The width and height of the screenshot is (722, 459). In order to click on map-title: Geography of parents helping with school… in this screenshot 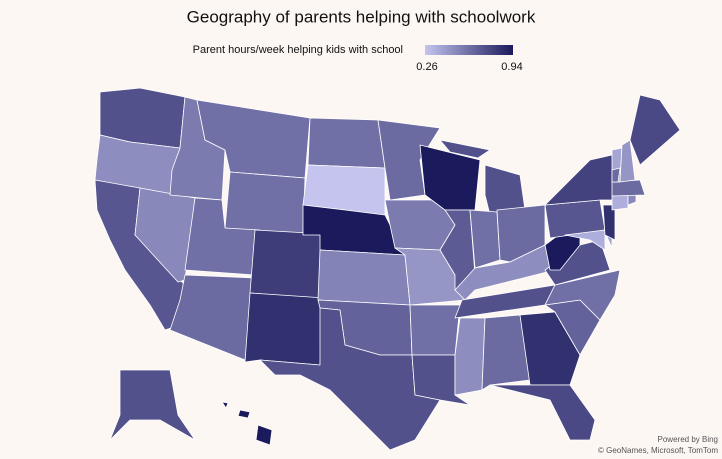, I will do `click(361, 16)`.